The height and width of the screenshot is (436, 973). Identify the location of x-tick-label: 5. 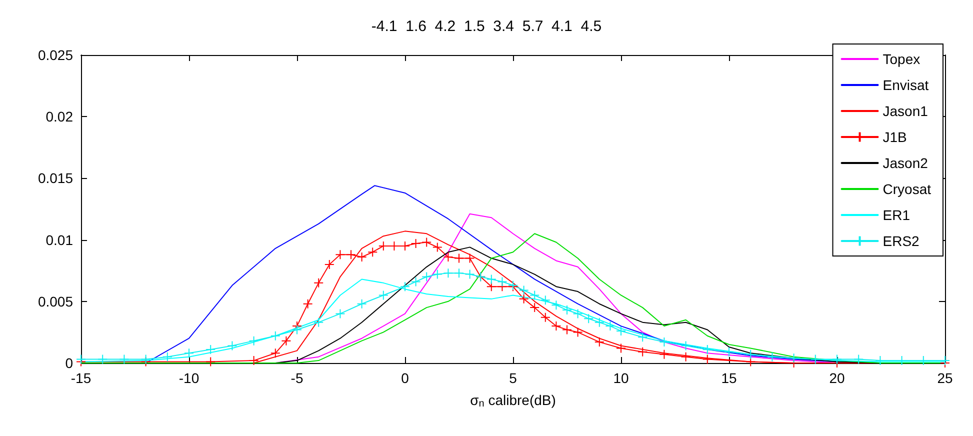
(513, 378).